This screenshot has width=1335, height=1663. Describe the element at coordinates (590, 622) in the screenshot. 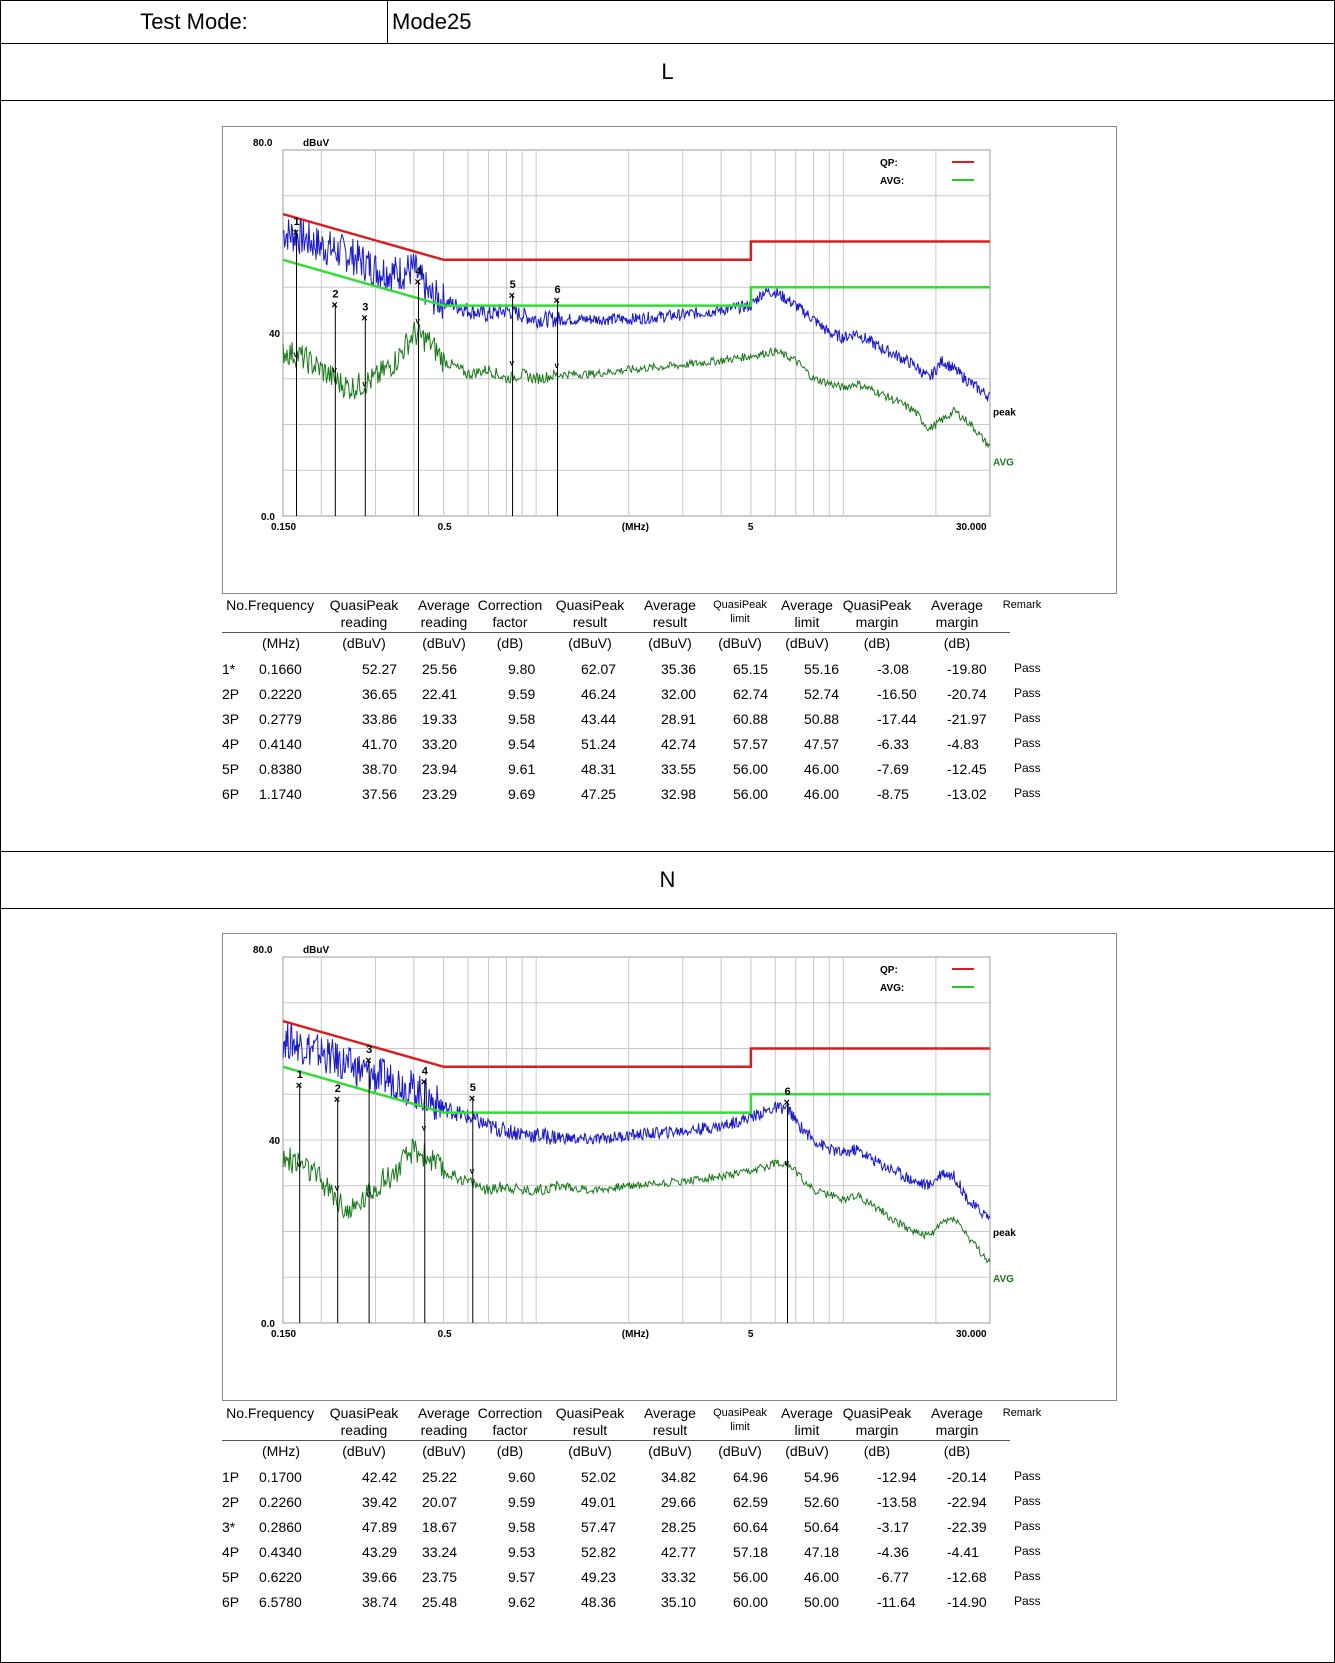

I see `column-subheader: result` at that location.